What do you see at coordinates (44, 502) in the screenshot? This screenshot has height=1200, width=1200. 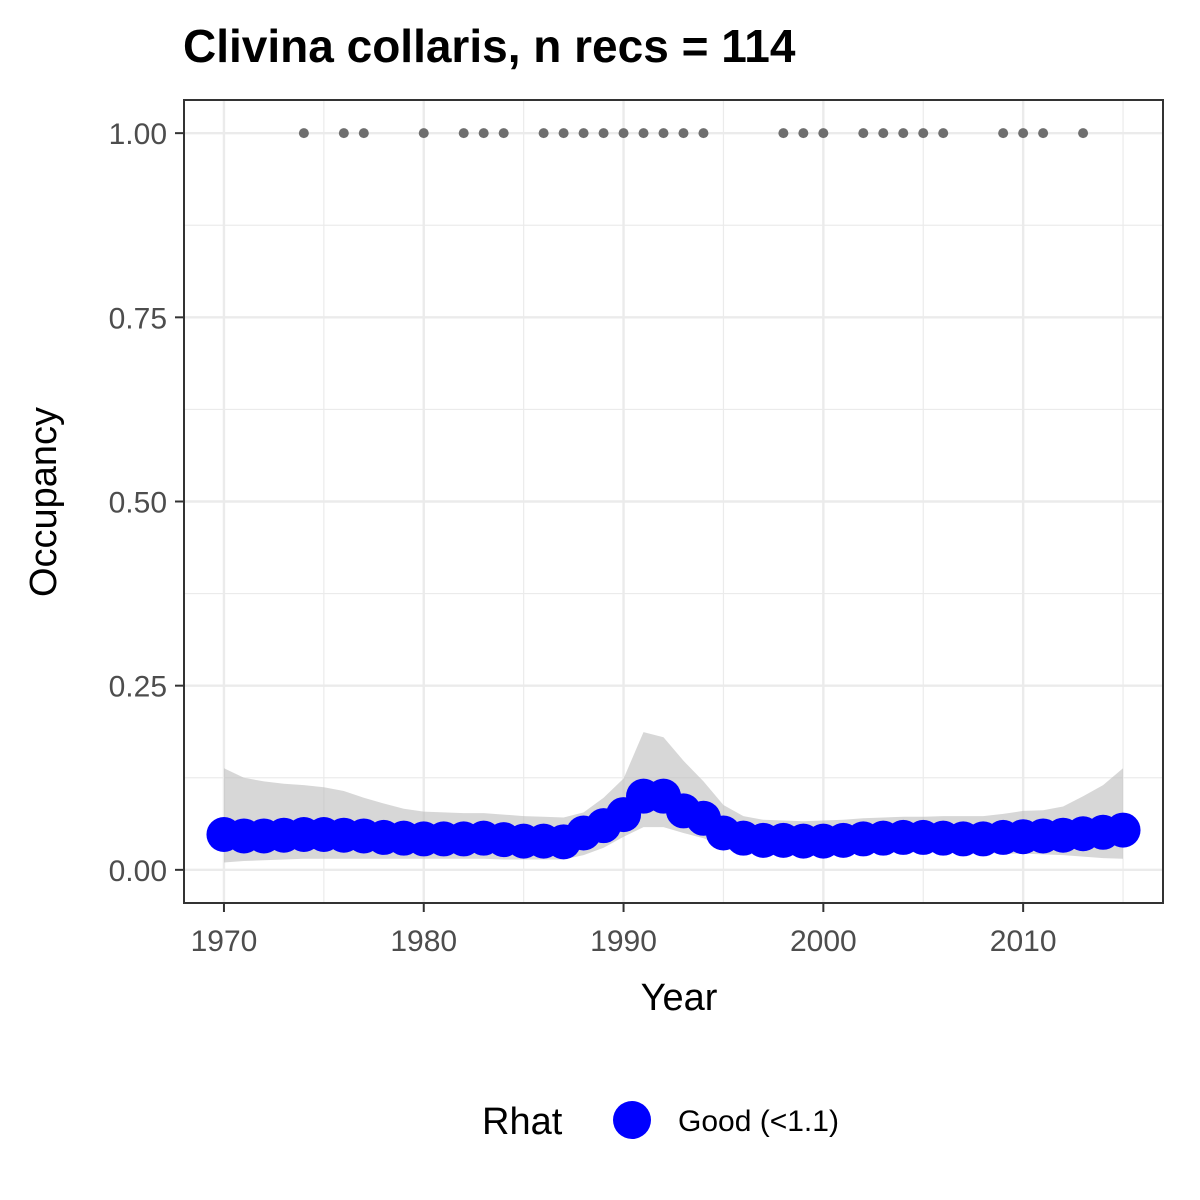 I see `y-axis-title: Occupancy` at bounding box center [44, 502].